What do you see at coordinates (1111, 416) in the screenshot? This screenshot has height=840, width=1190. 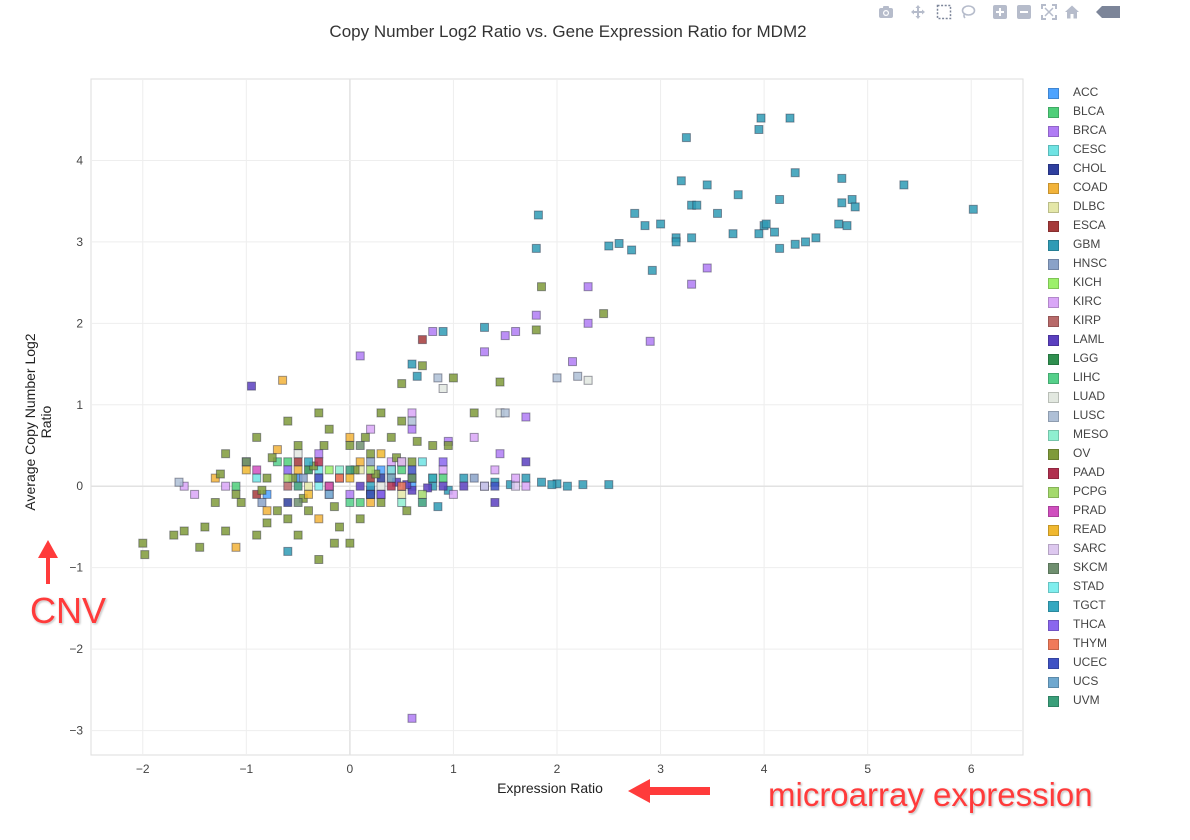 I see `legend-item-lusc: LUSC` at bounding box center [1111, 416].